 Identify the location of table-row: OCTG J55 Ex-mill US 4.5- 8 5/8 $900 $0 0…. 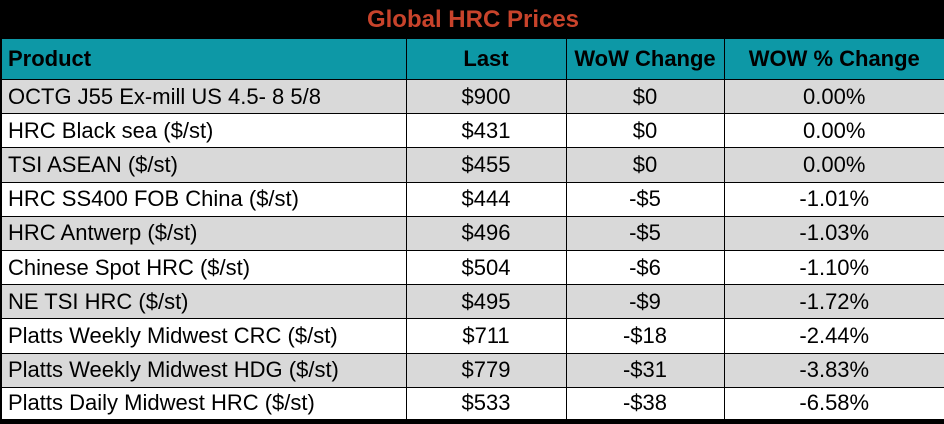
(472, 96).